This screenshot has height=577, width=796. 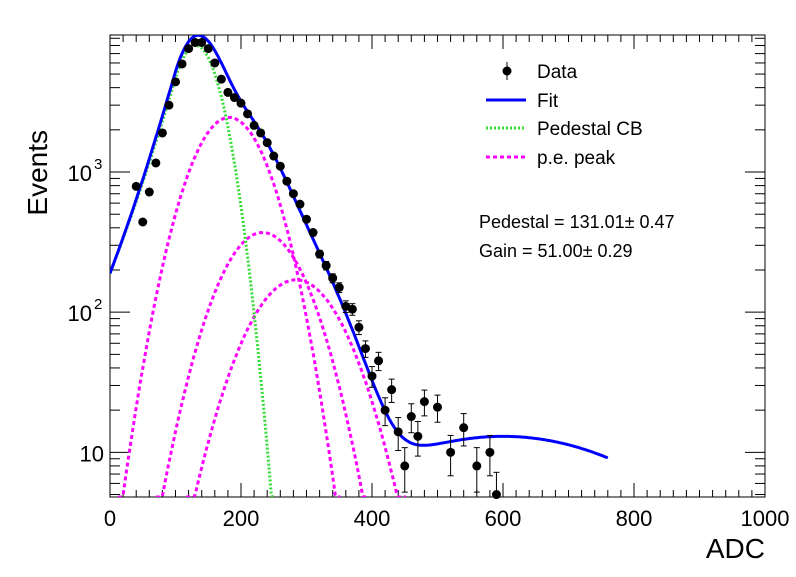 What do you see at coordinates (590, 129) in the screenshot?
I see `legend-label-pedestal: Pedestal CB` at bounding box center [590, 129].